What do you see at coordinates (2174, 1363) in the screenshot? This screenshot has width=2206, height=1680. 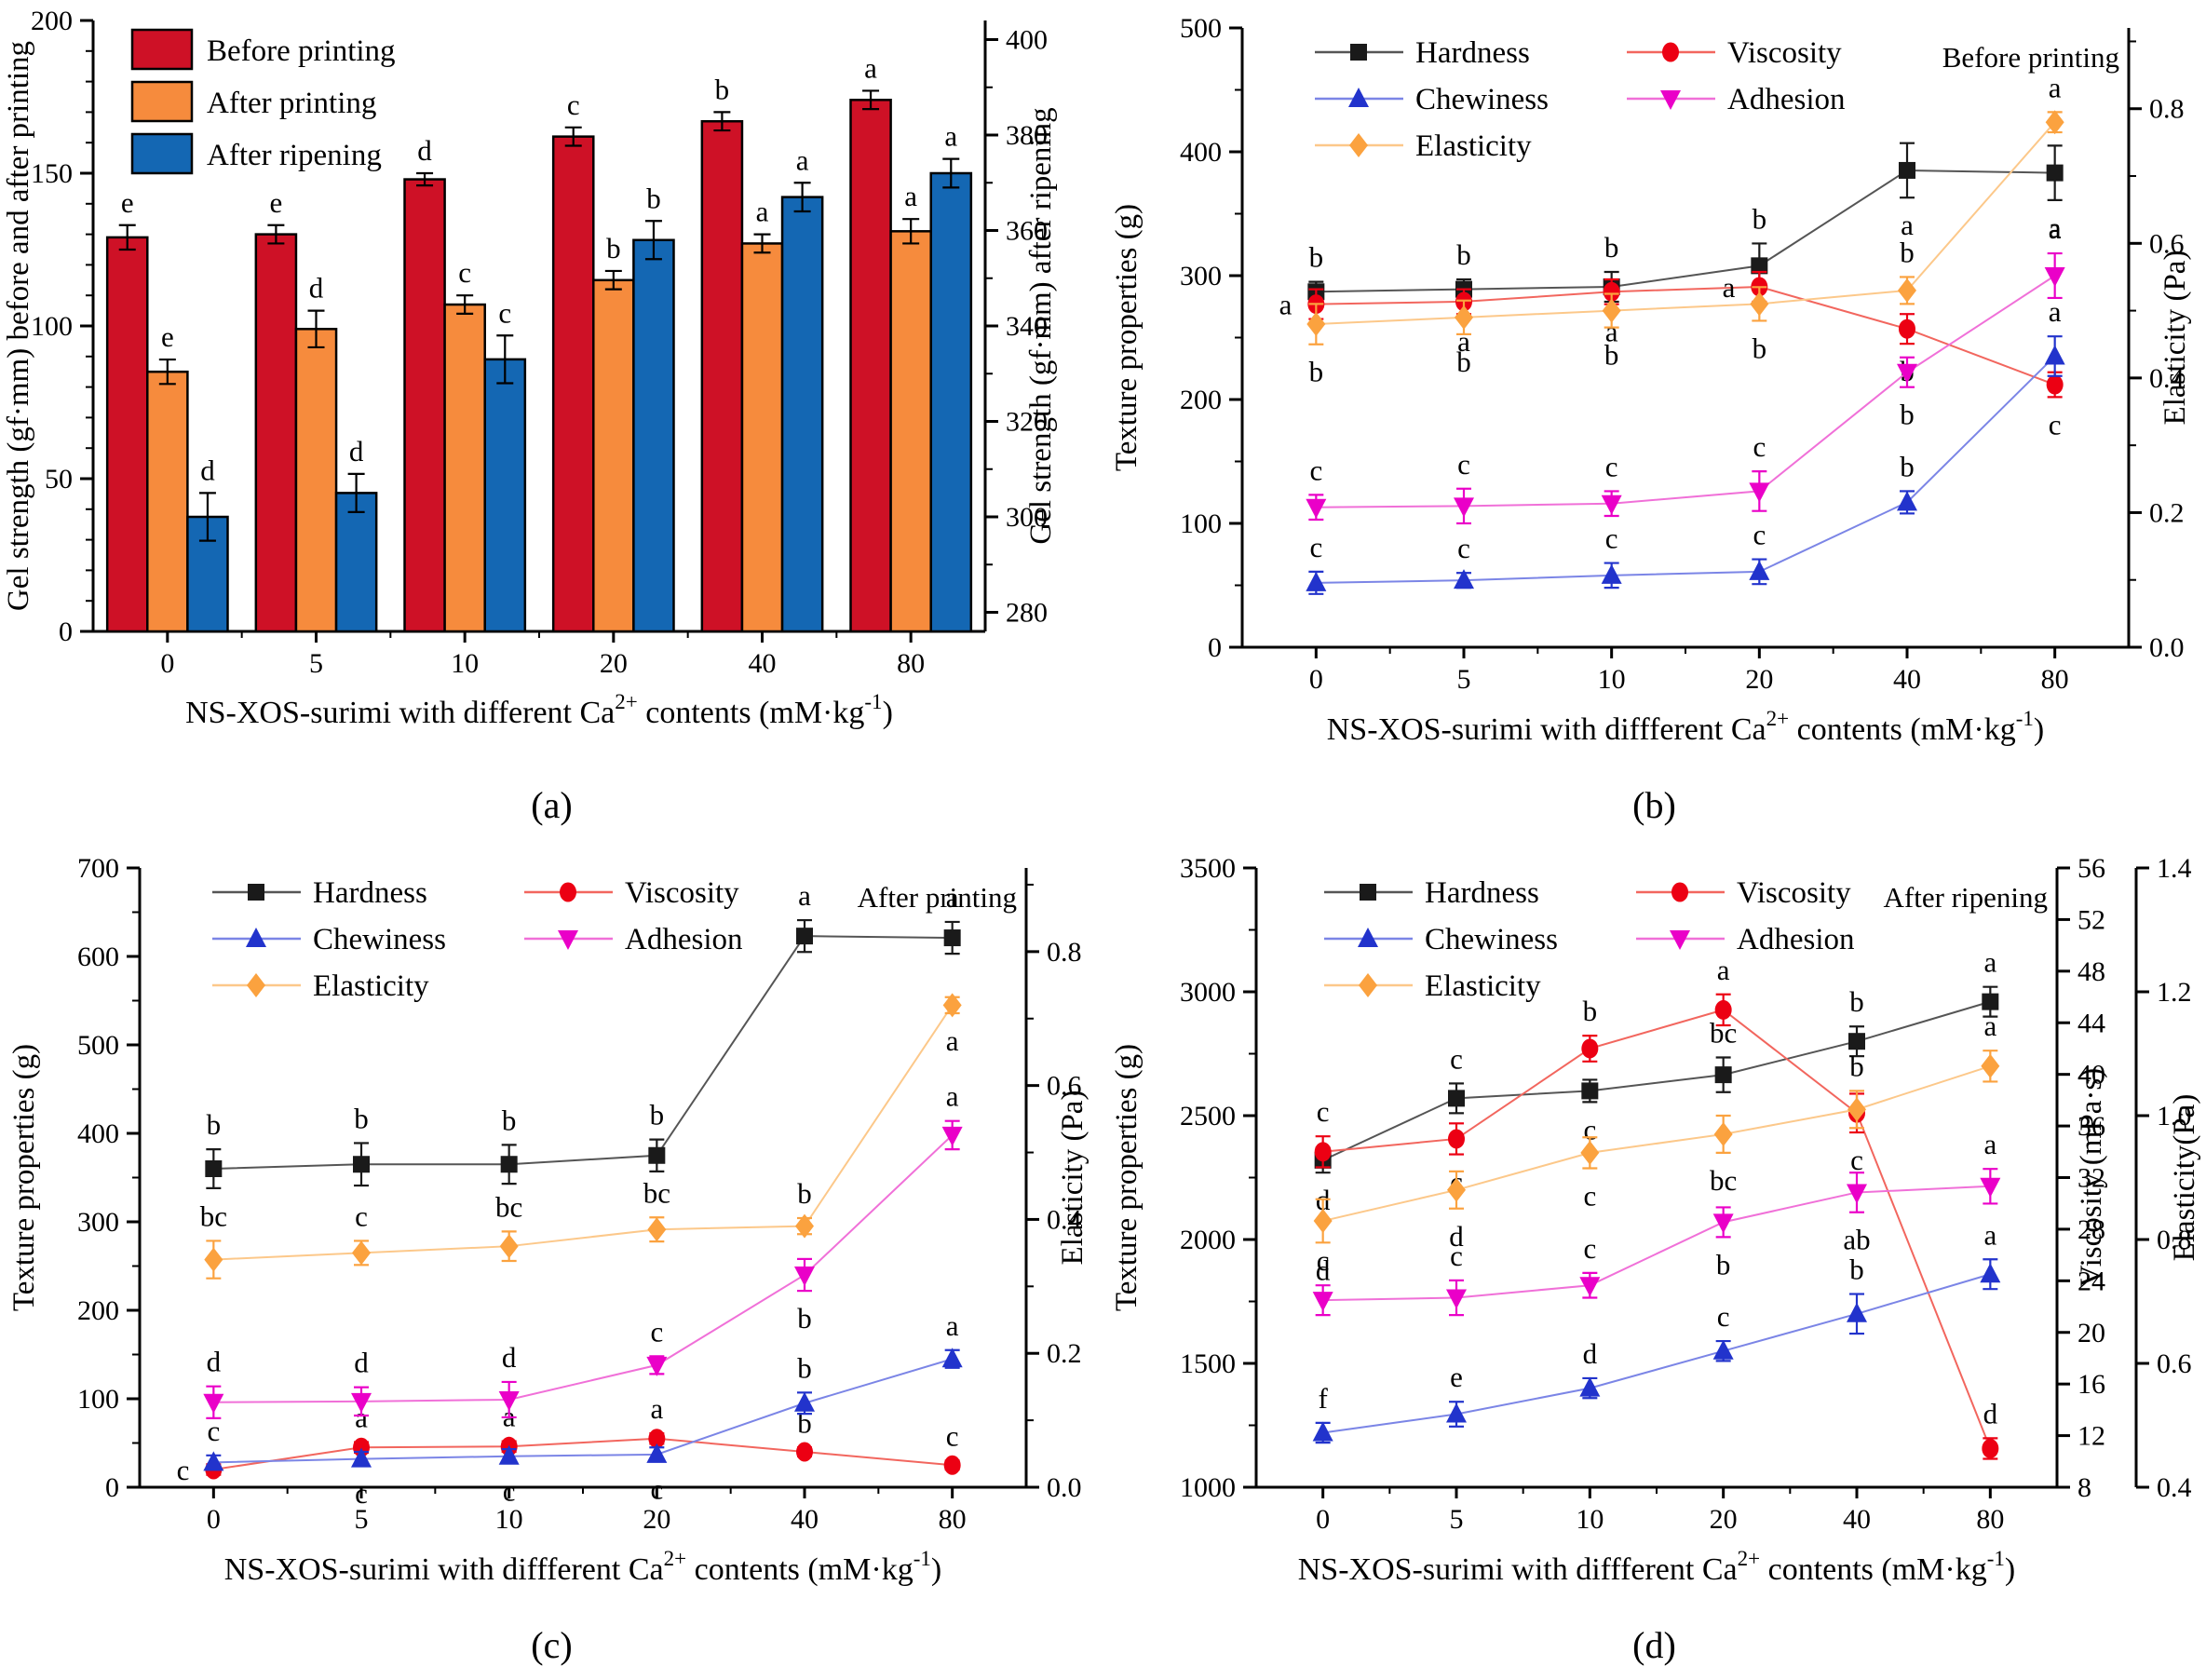 I see `tick-label: 0.6` at bounding box center [2174, 1363].